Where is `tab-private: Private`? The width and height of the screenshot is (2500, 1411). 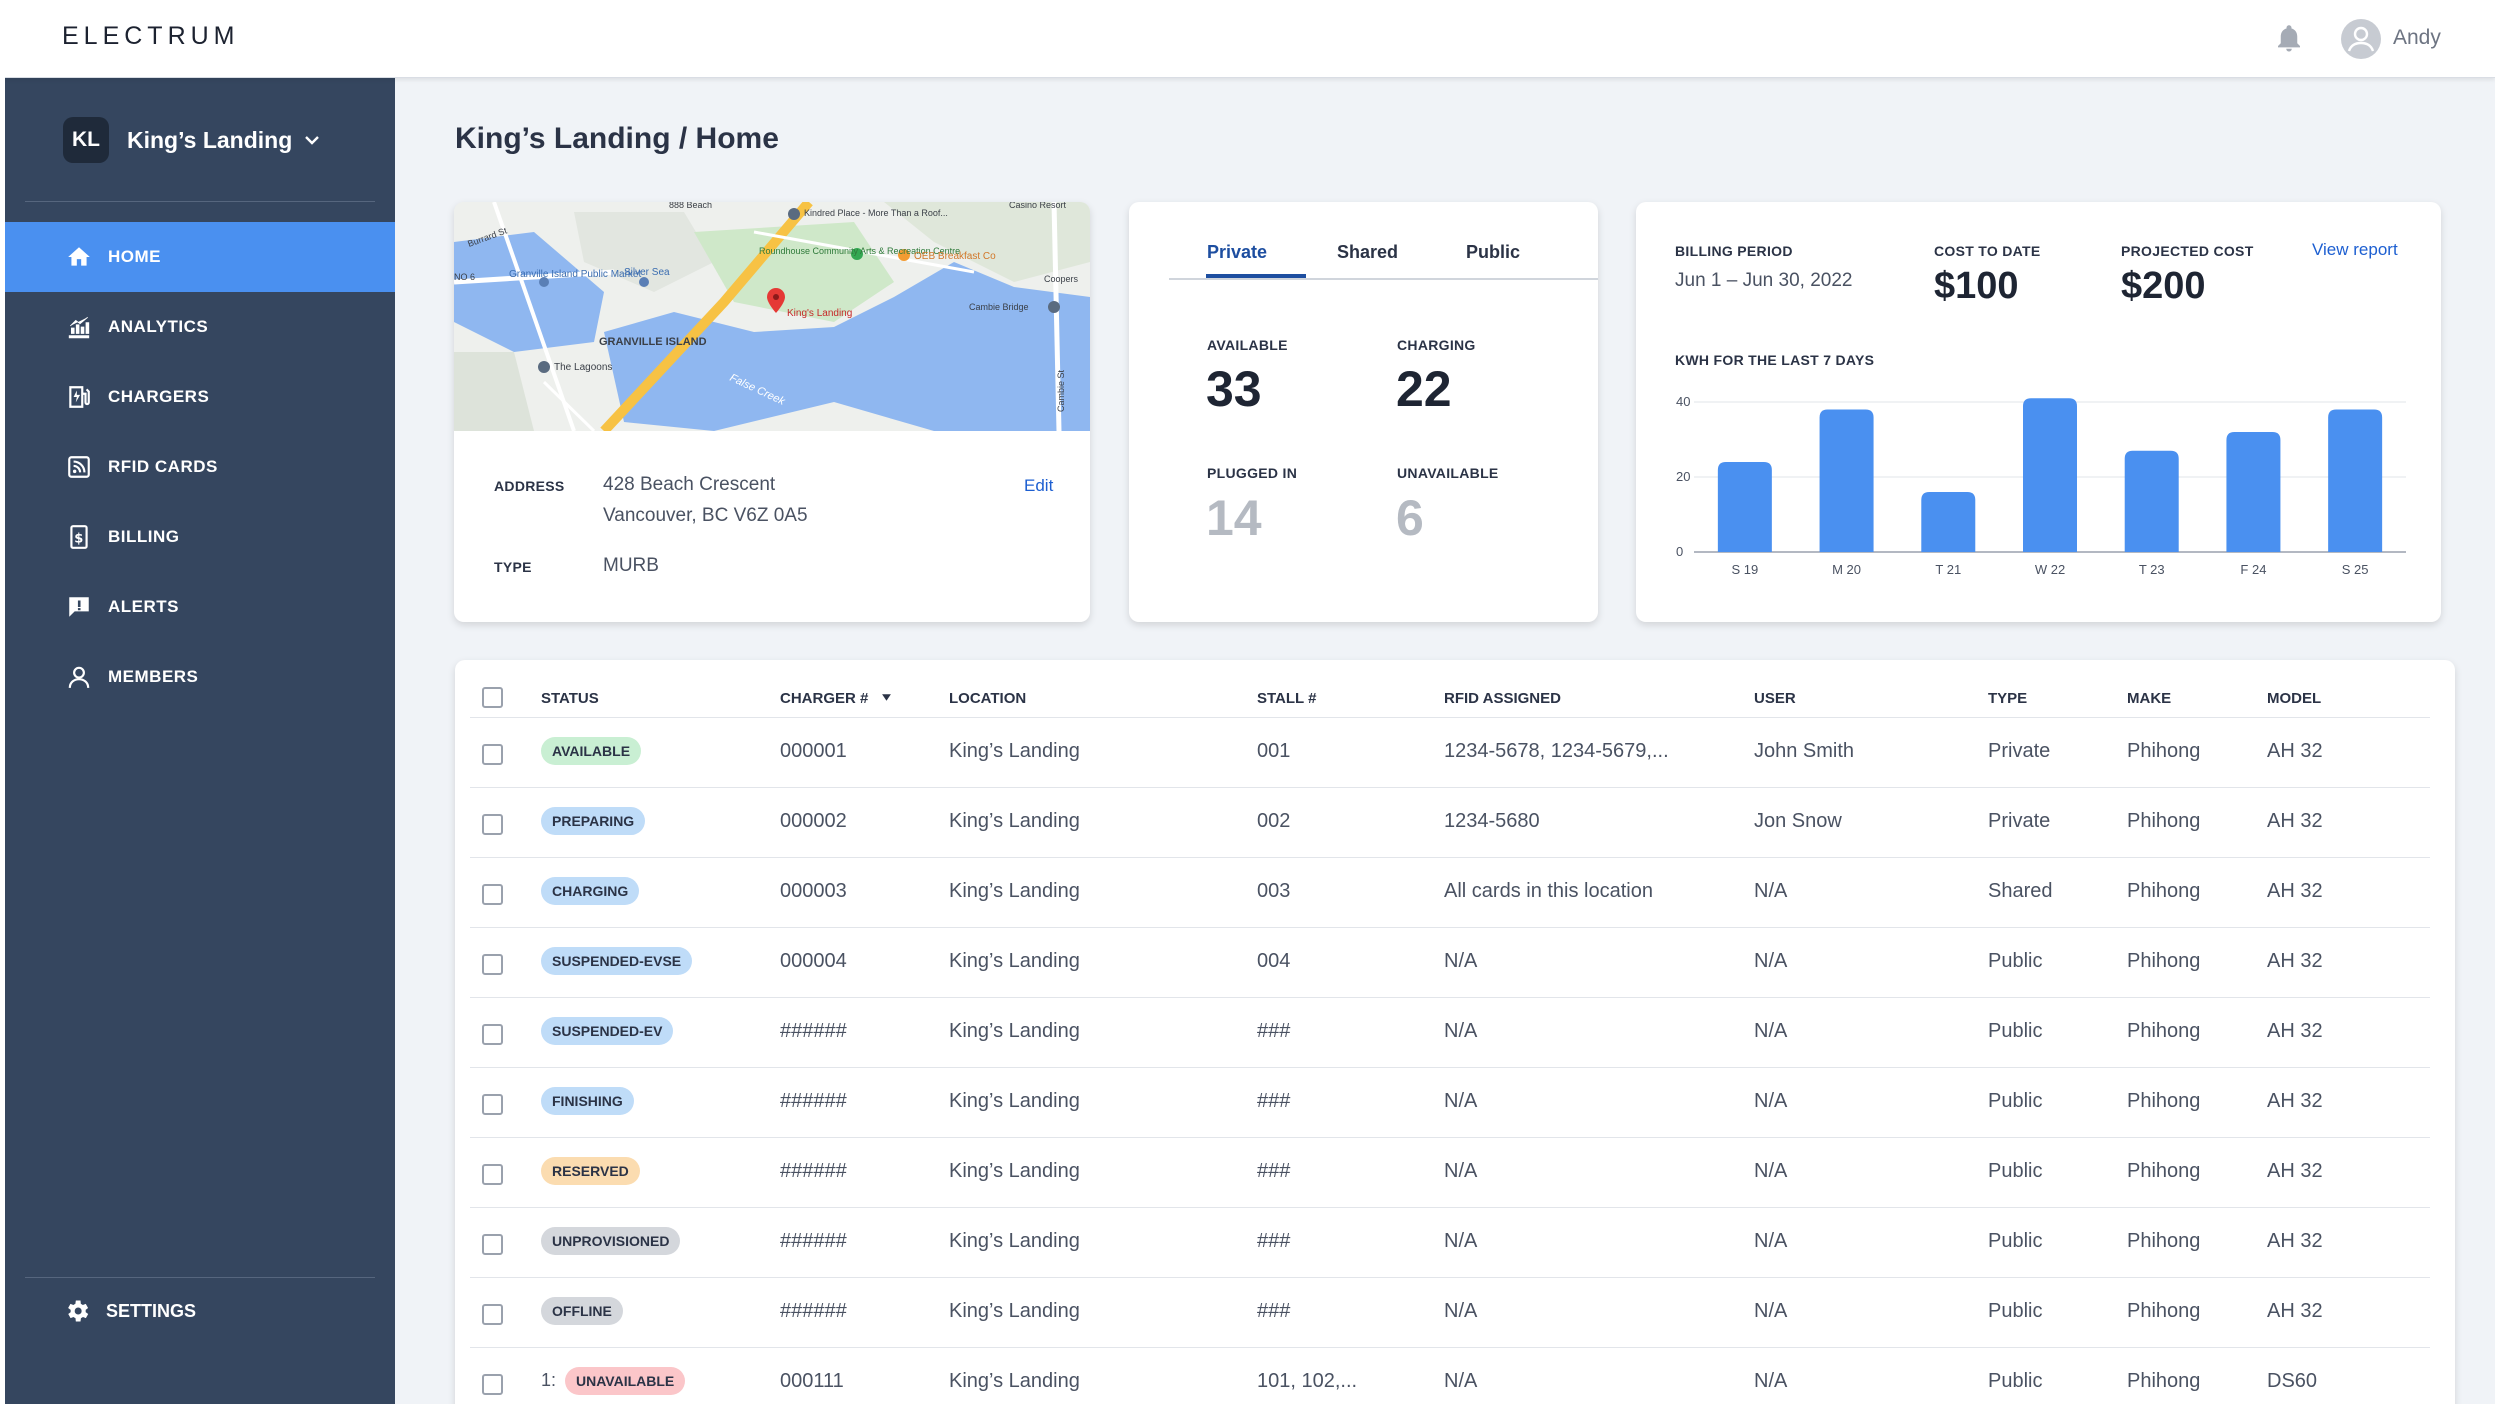
tab-private: Private is located at coordinates (1237, 252).